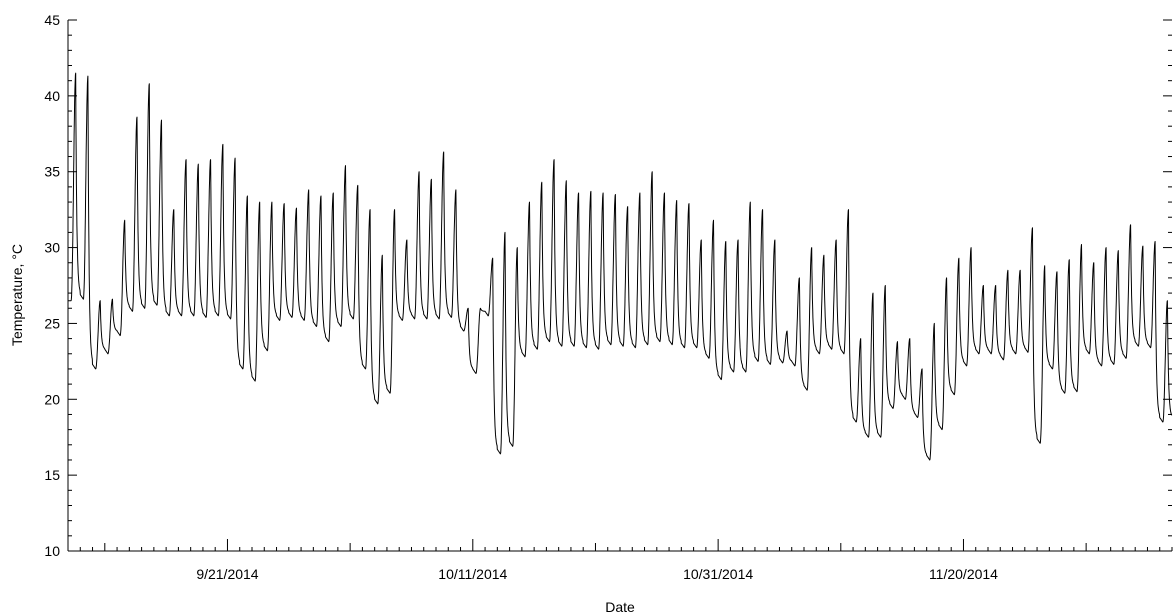 The height and width of the screenshot is (616, 1174). What do you see at coordinates (963, 574) in the screenshot?
I see `x-tick-label: 11/20/2014` at bounding box center [963, 574].